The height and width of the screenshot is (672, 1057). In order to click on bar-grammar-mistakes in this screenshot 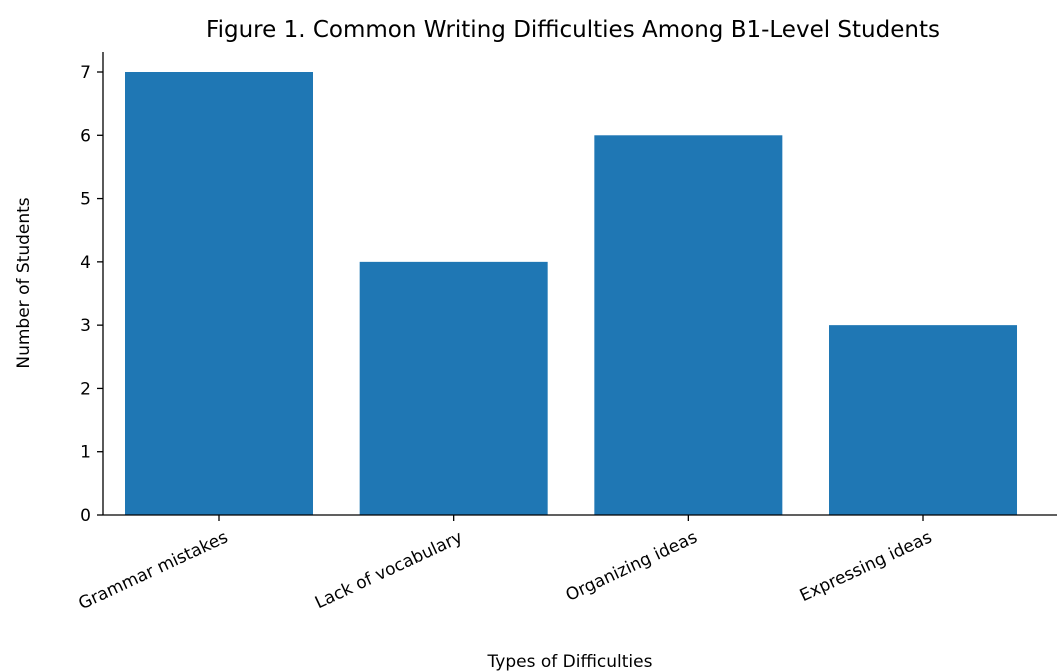, I will do `click(219, 293)`.